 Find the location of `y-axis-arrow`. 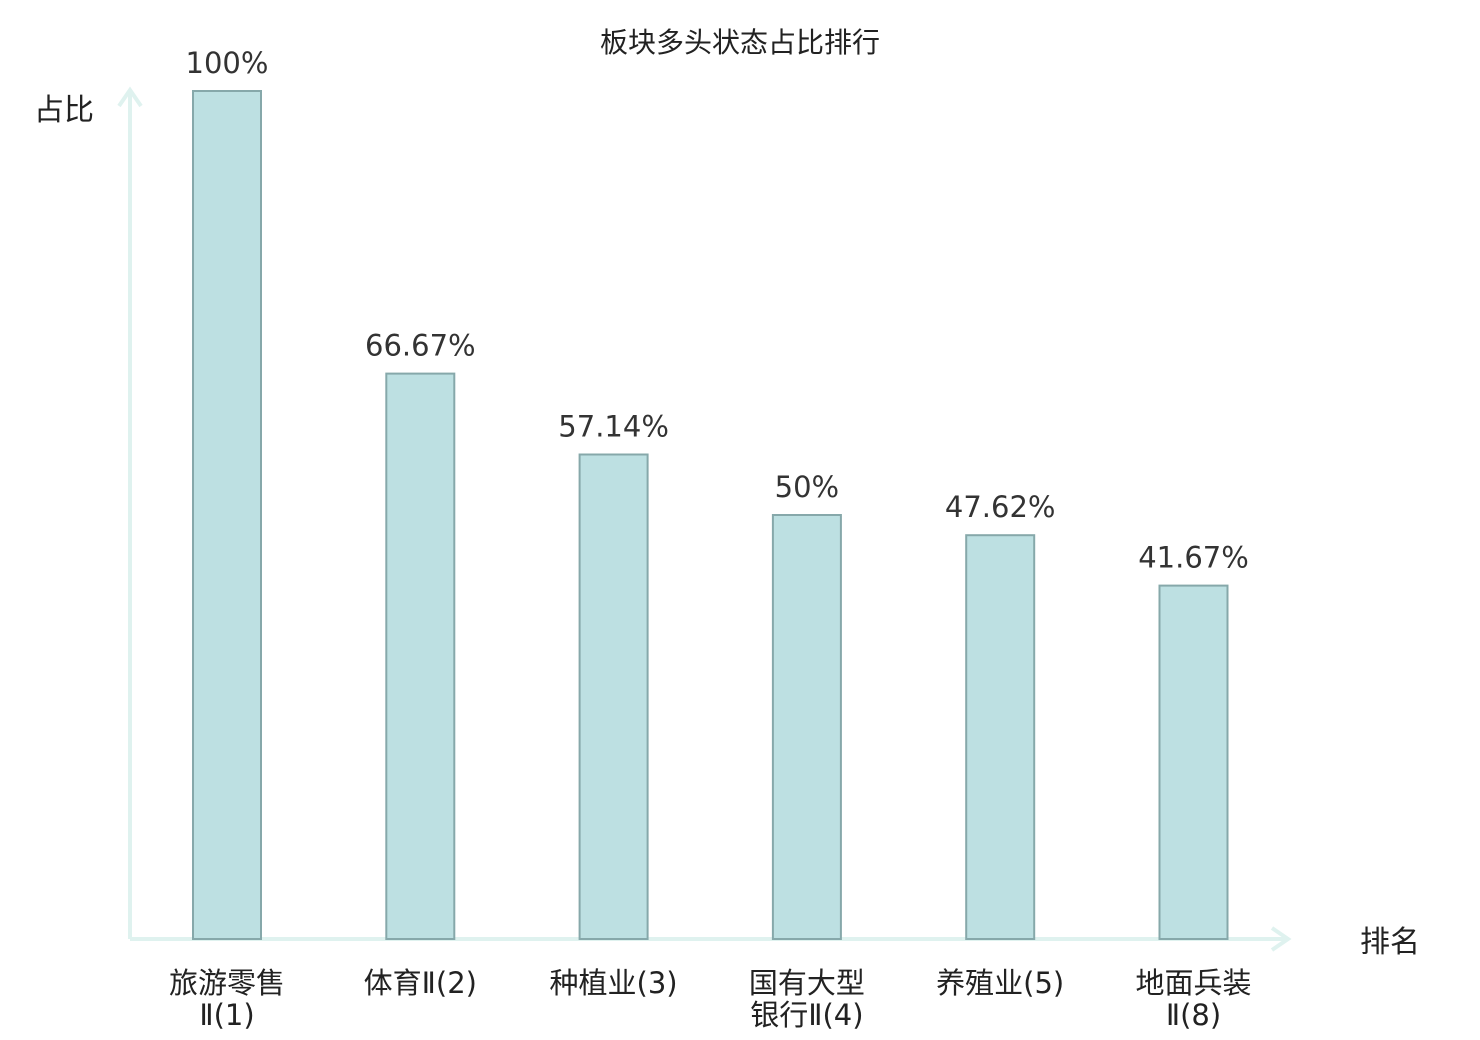

y-axis-arrow is located at coordinates (130, 97).